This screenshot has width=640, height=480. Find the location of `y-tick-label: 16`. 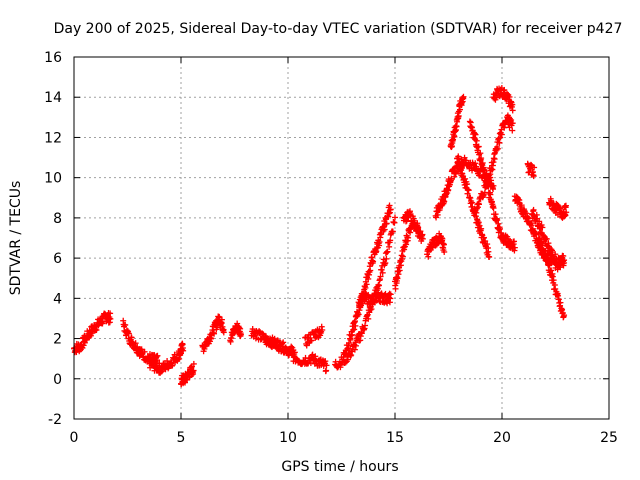

y-tick-label: 16 is located at coordinates (53, 58).